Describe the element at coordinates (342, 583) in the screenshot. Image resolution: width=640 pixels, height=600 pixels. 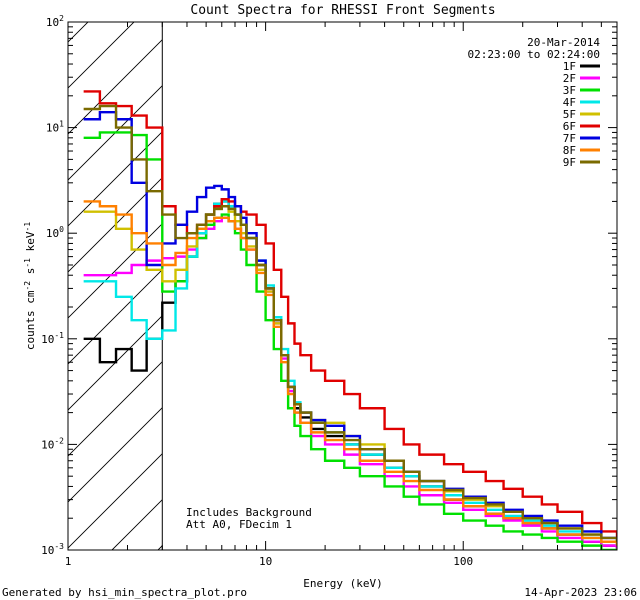
I see `x-axis-label: Energy (keV)` at that location.